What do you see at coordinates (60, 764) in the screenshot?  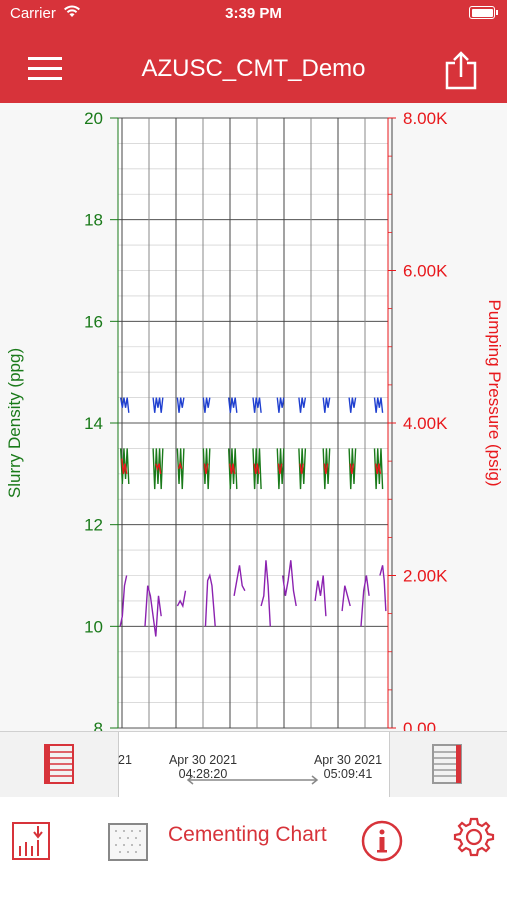 I see `scroll-left-icon` at bounding box center [60, 764].